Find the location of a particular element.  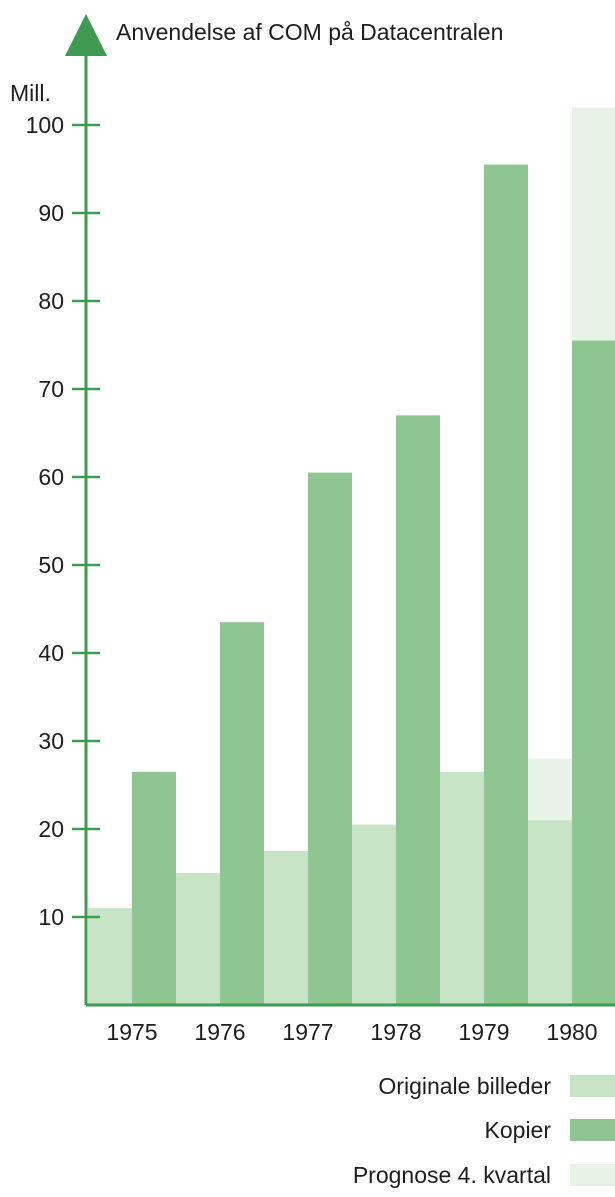

legend-label-2: Kopier is located at coordinates (518, 1130).